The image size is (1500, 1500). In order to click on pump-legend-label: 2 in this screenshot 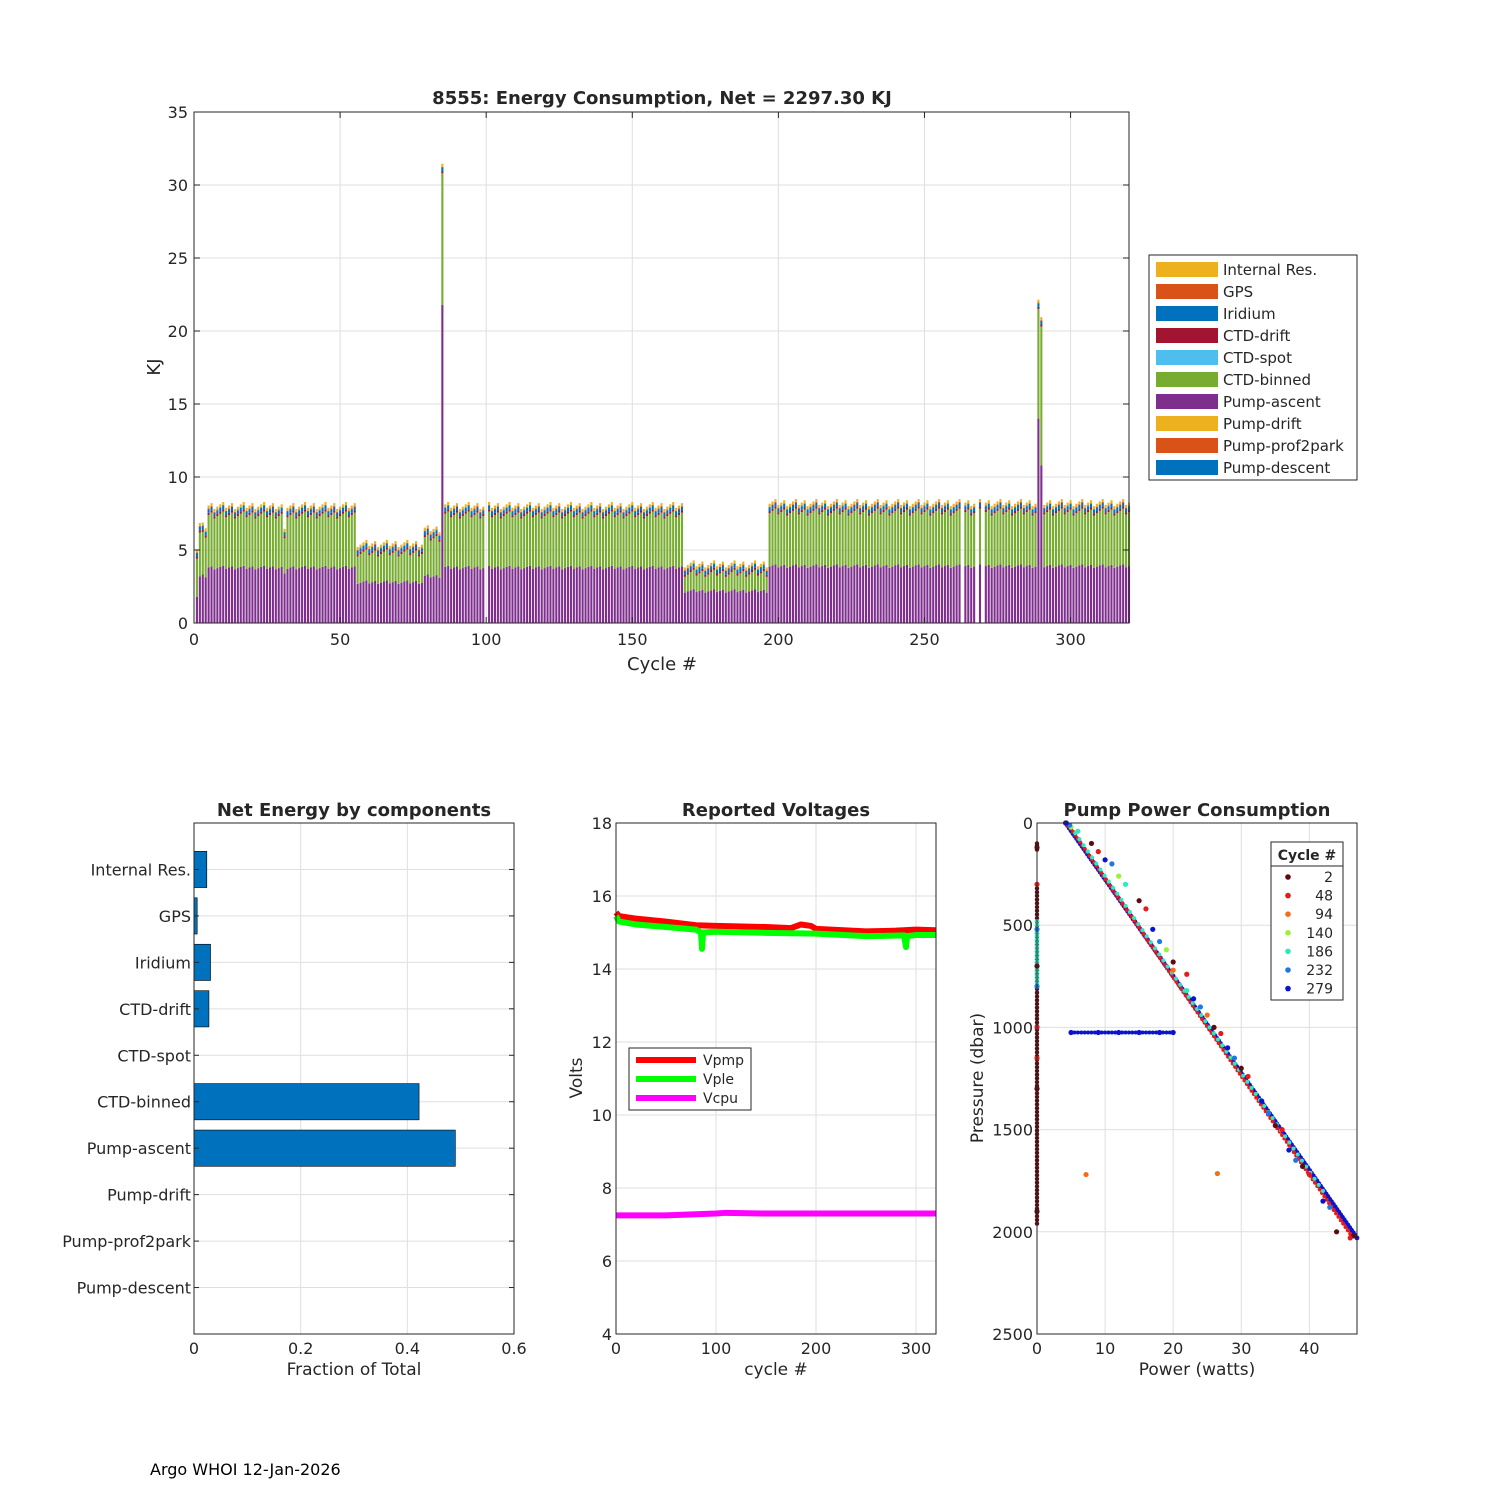, I will do `click(1328, 878)`.